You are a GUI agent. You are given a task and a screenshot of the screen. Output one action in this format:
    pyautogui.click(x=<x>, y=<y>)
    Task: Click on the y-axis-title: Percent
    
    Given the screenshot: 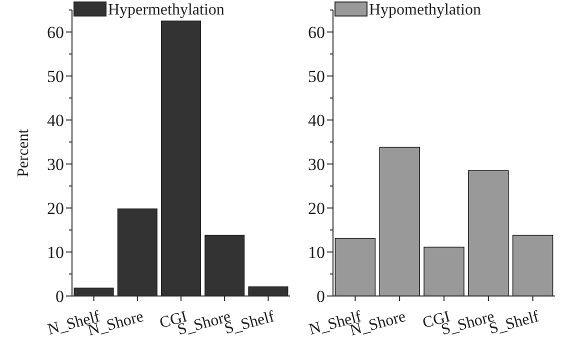 What is the action you would take?
    pyautogui.click(x=23, y=152)
    